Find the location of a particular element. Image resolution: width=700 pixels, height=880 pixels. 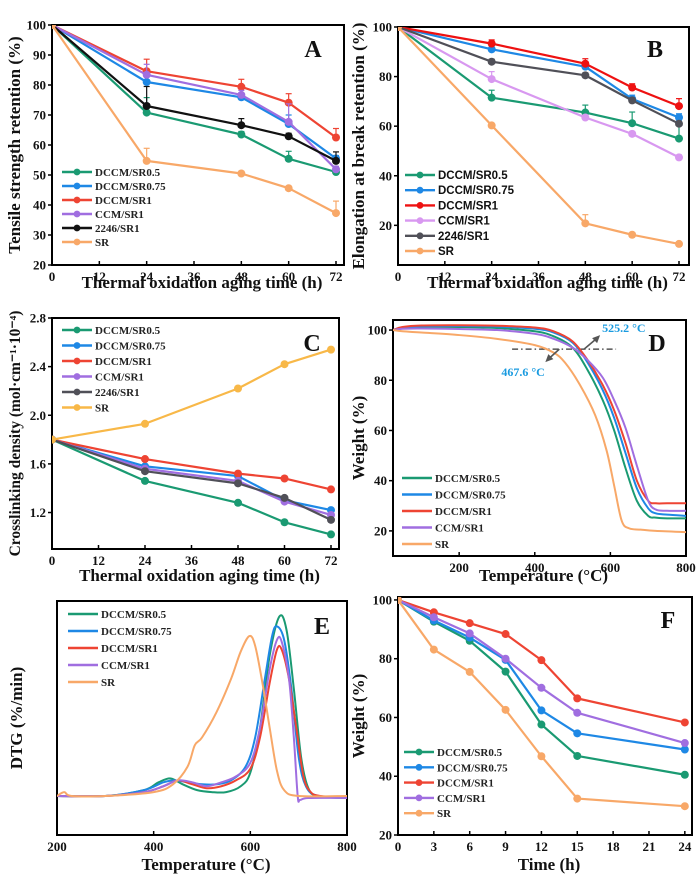

y-tick-label: 2.4 is located at coordinates (38, 366).